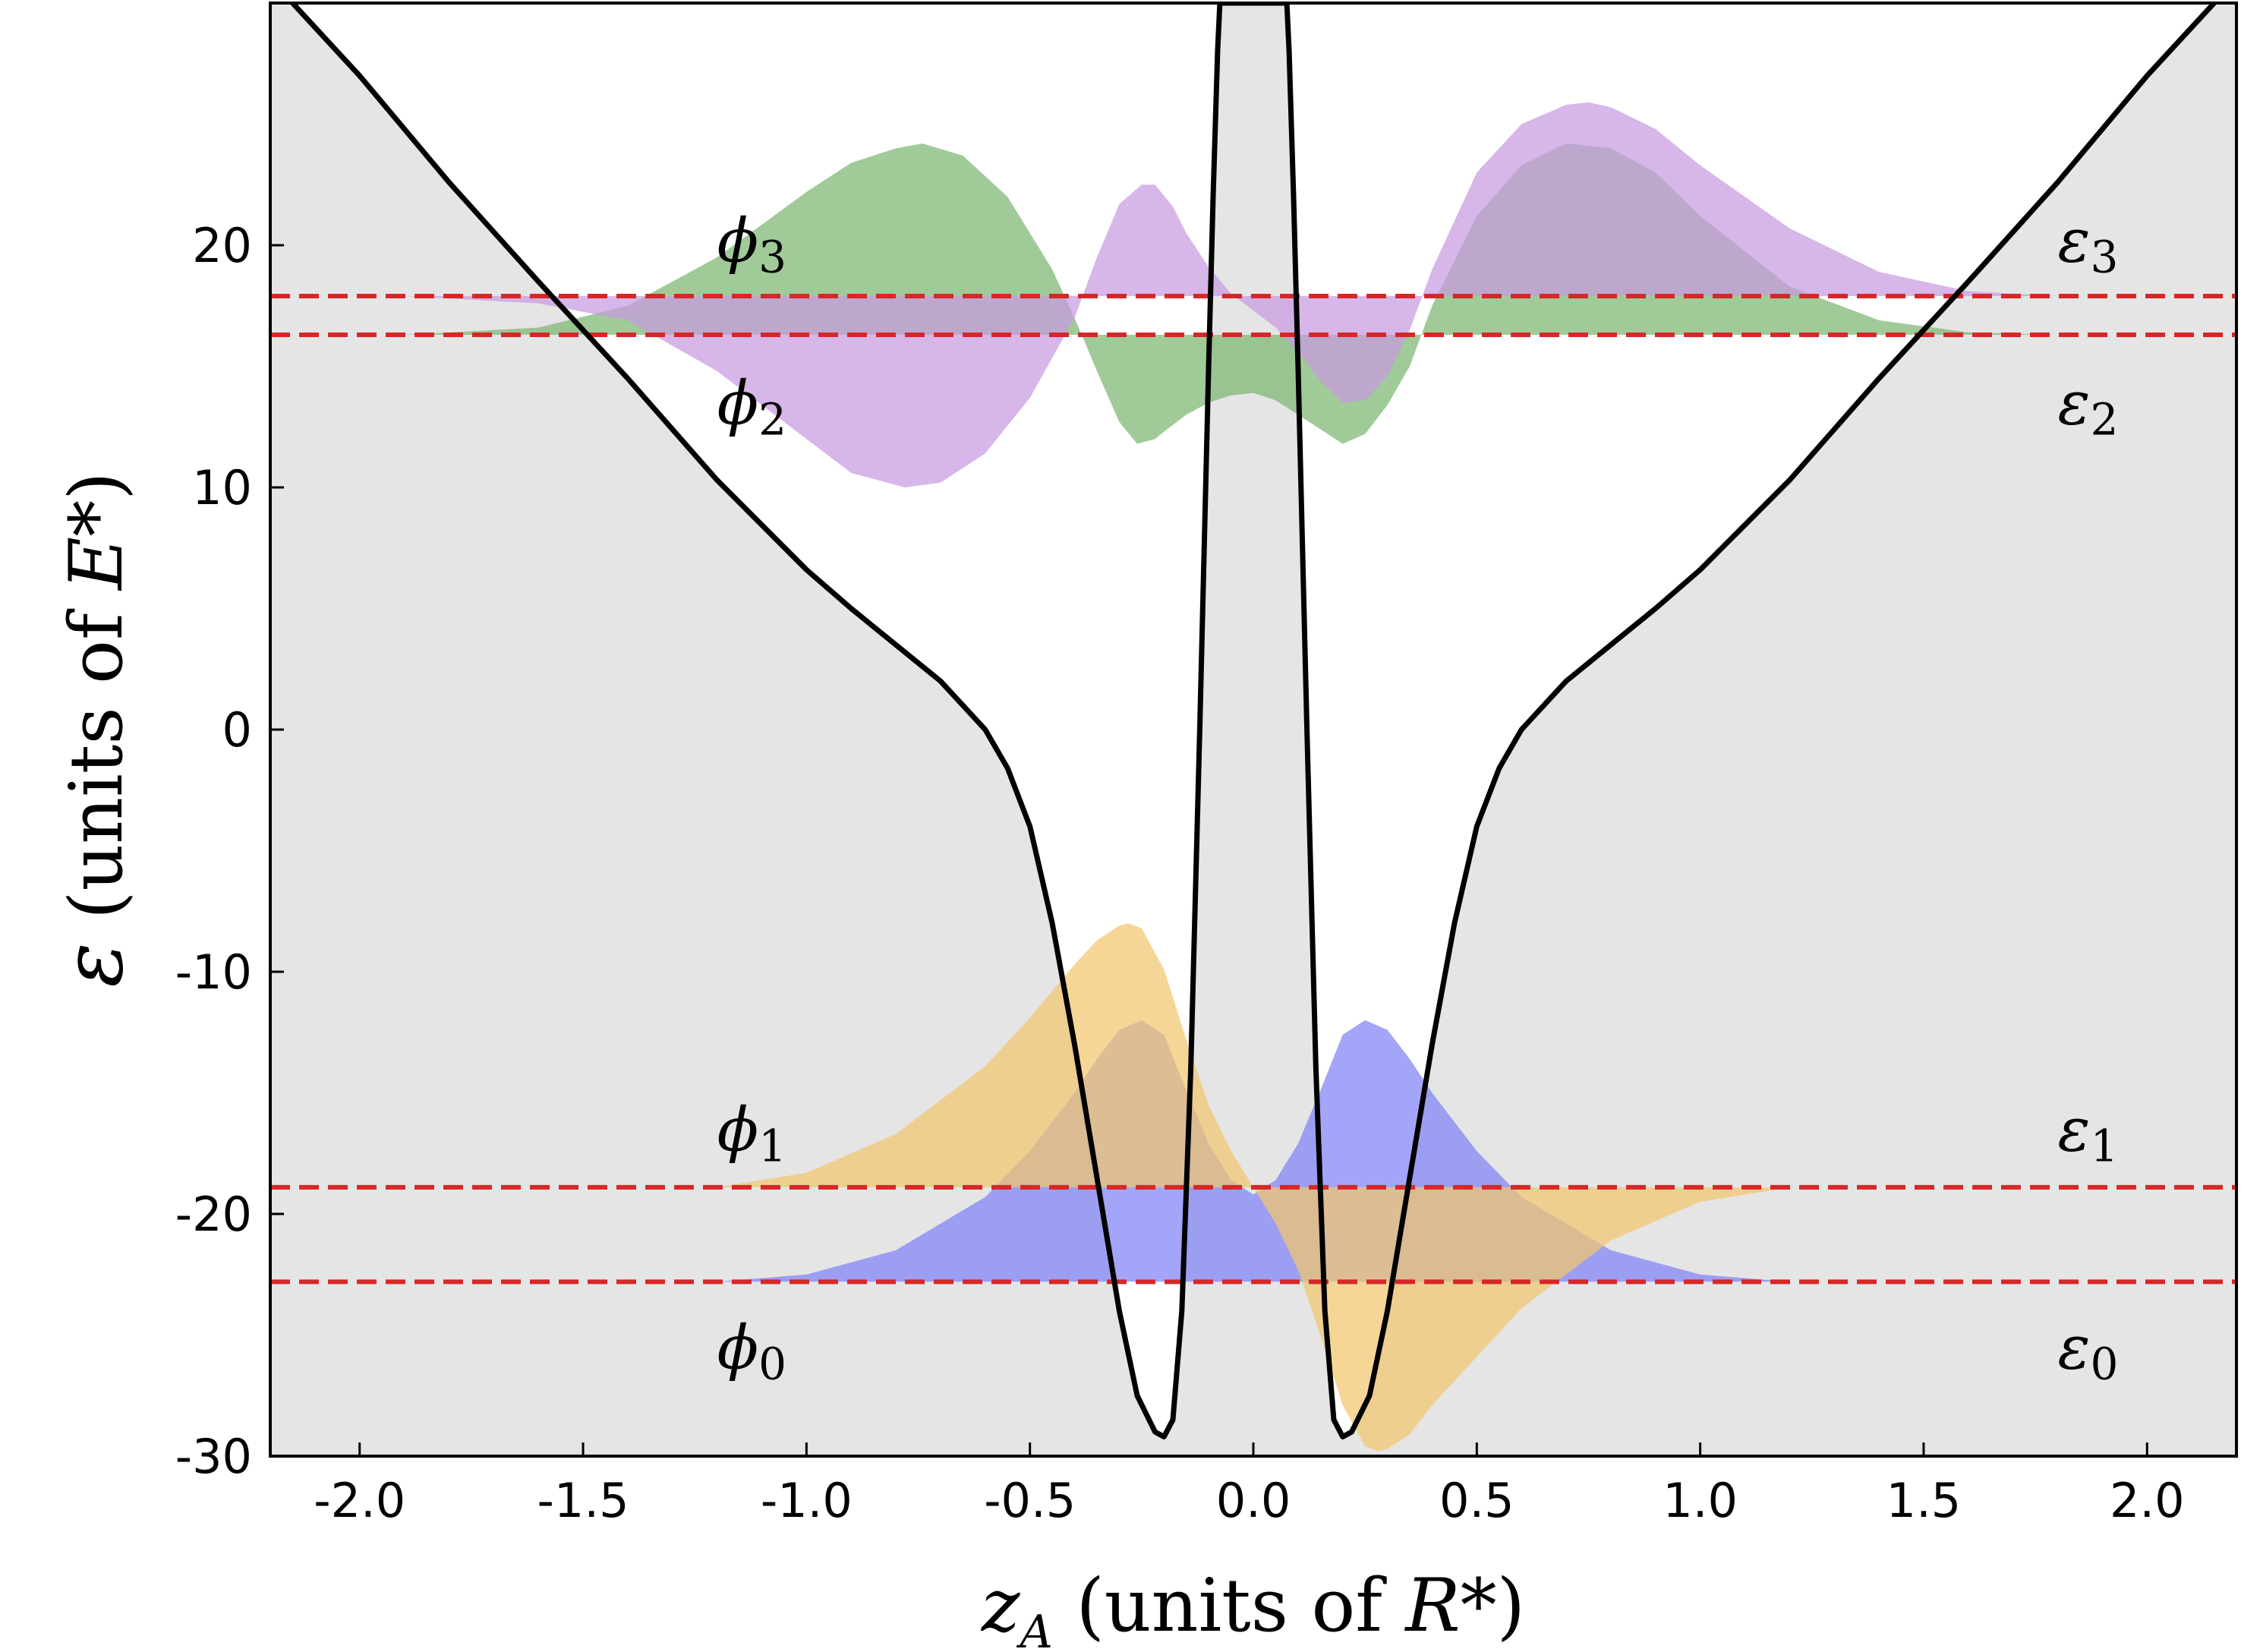 This screenshot has width=2241, height=1652. I want to click on epsilon-label-0: ε0, so click(2088, 1350).